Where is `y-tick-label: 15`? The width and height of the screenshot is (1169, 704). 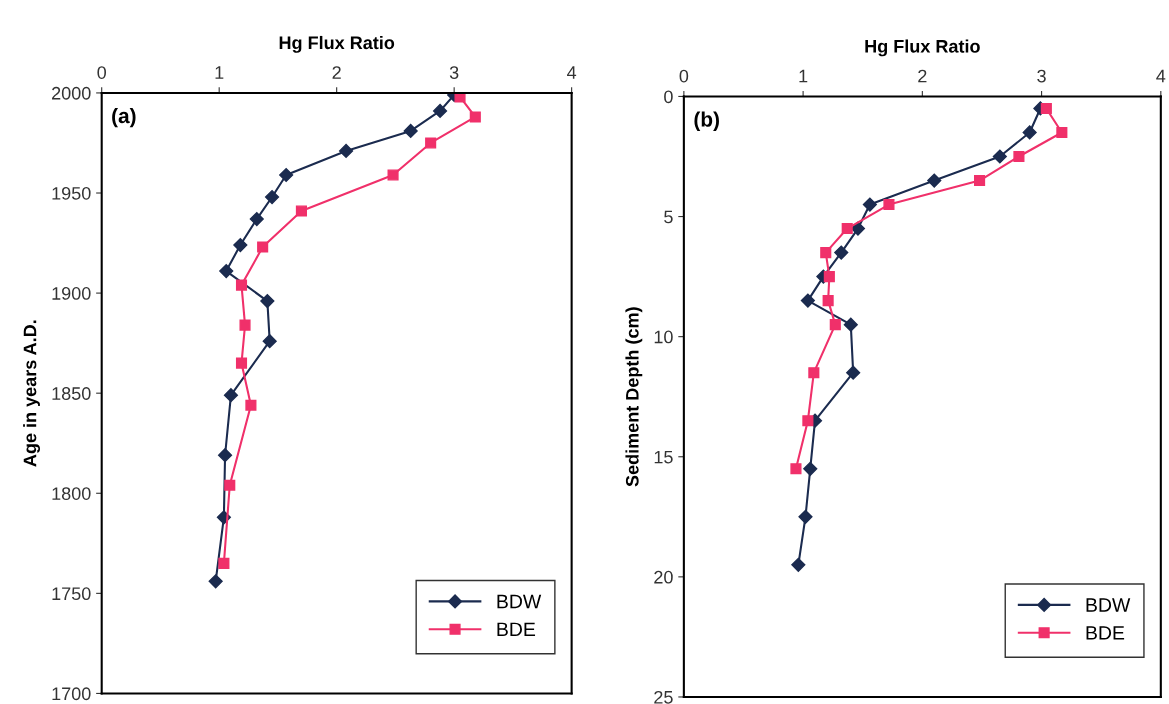 y-tick-label: 15 is located at coordinates (663, 457).